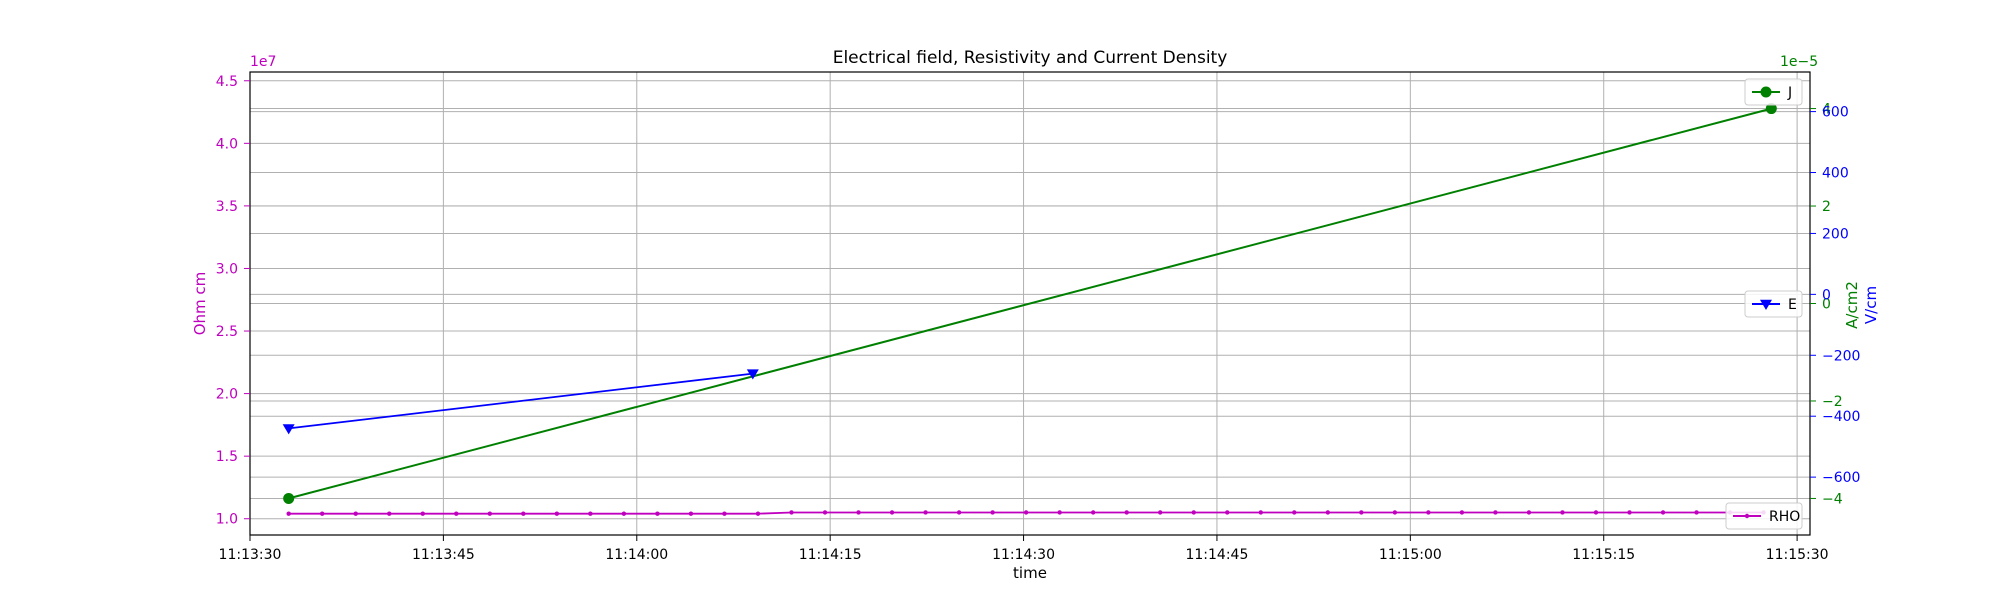 This screenshot has height=600, width=2000. I want to click on rho-tick-label: 3.5, so click(227, 207).